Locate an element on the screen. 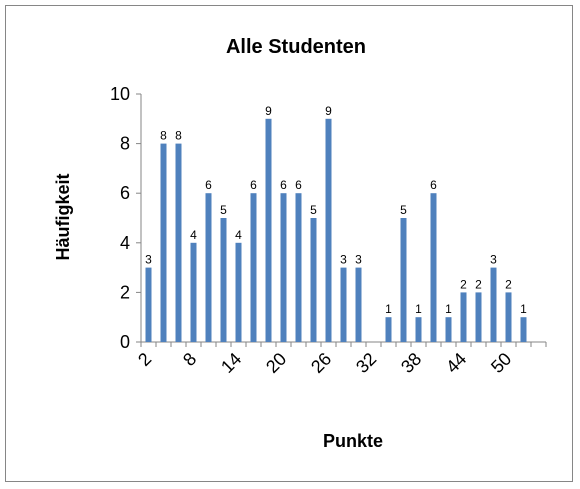 This screenshot has width=580, height=489. x-tick-label: 32 is located at coordinates (366, 363).